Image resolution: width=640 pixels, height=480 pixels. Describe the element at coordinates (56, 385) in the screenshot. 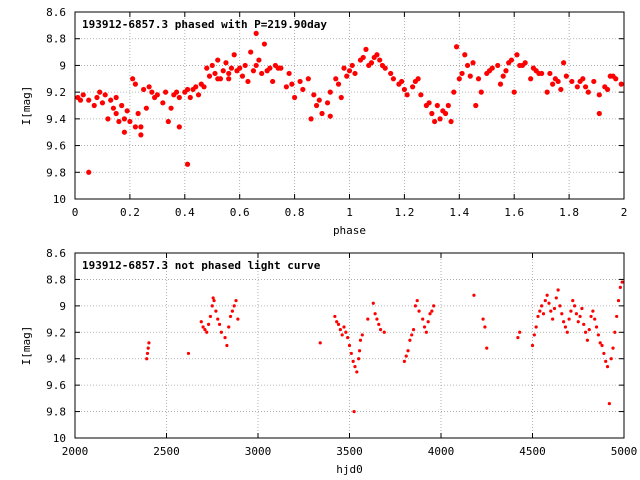

I see `y-tick-label: 9.6` at that location.